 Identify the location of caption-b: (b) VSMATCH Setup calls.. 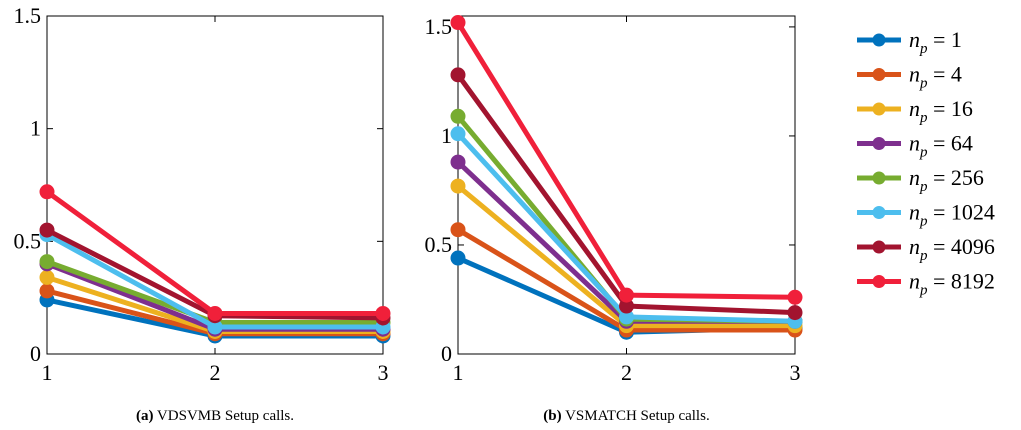
(626, 416).